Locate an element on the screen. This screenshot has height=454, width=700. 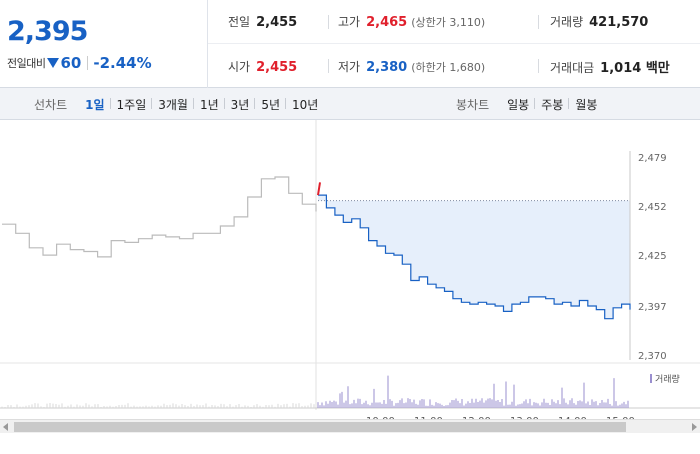
today-price-line is located at coordinates (474, 257).